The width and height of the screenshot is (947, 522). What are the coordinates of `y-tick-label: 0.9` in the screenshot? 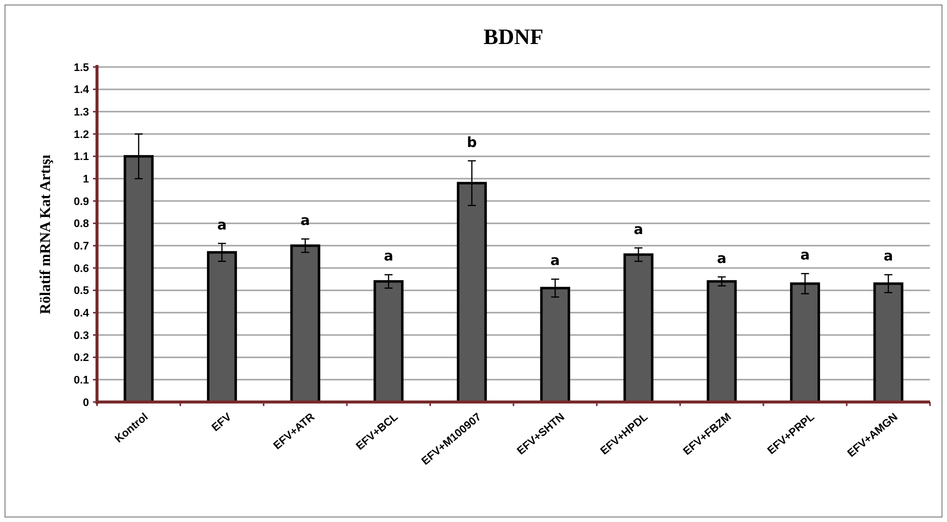 It's located at (81, 202).